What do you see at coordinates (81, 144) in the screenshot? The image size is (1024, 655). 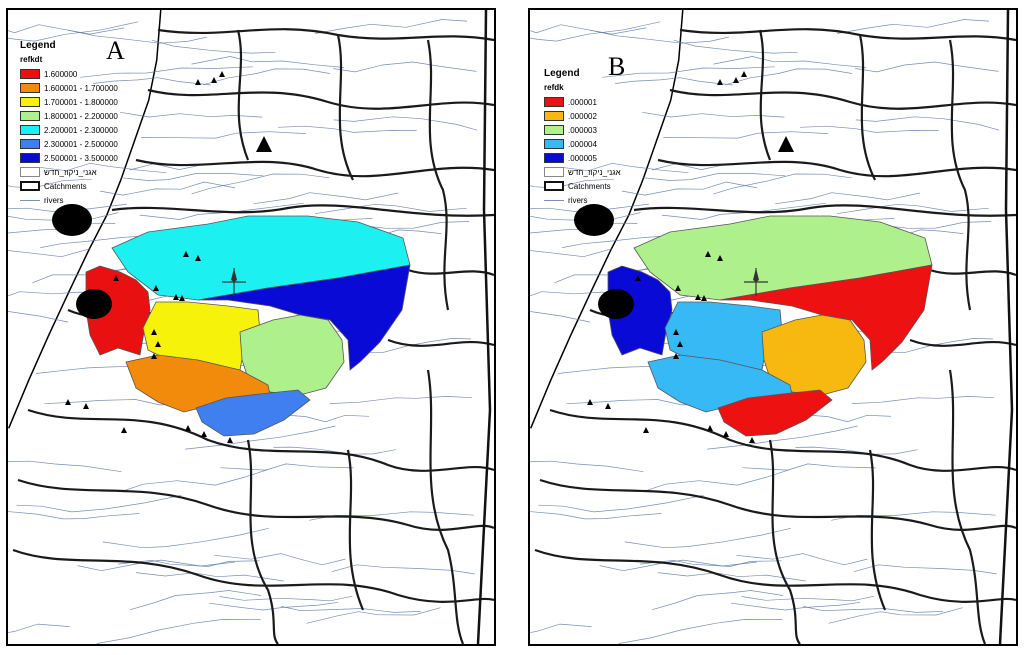 I see `legend-label: 2.300001 - 2.500000` at bounding box center [81, 144].